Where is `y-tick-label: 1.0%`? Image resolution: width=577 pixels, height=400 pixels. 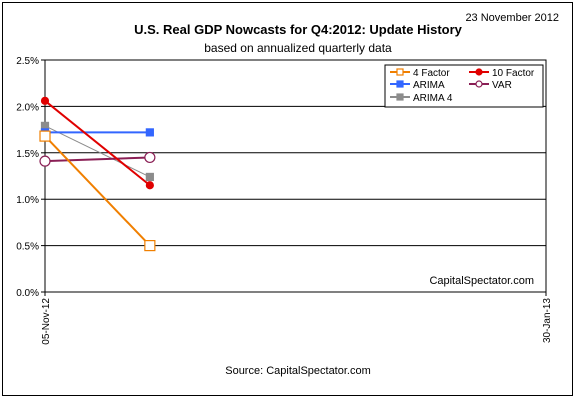 y-tick-label: 1.0% is located at coordinates (27, 200).